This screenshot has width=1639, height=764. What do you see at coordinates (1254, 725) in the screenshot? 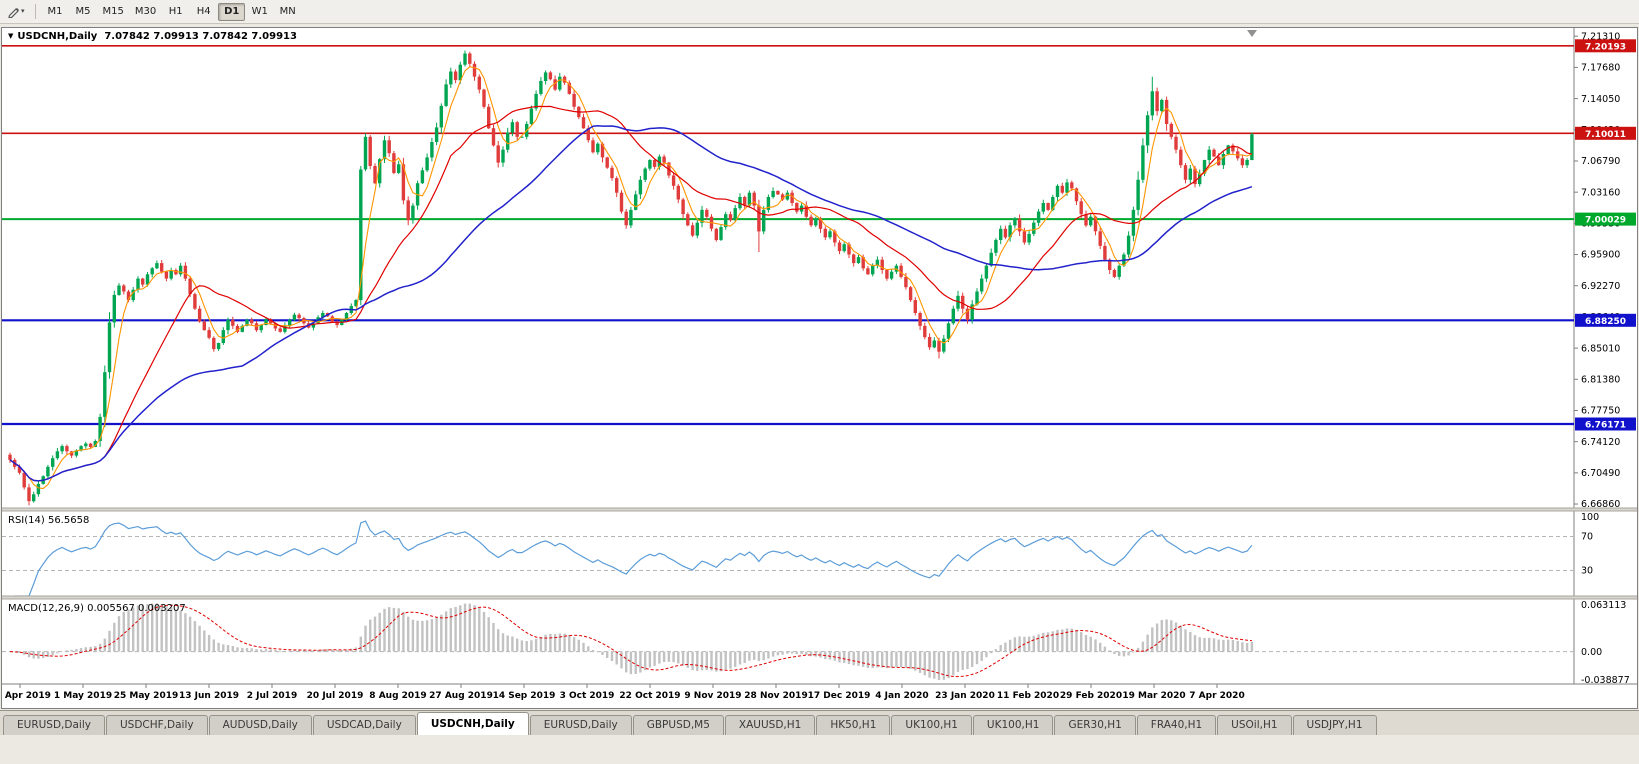
I see `tab-usoil-h1: USOil,H1` at bounding box center [1254, 725].